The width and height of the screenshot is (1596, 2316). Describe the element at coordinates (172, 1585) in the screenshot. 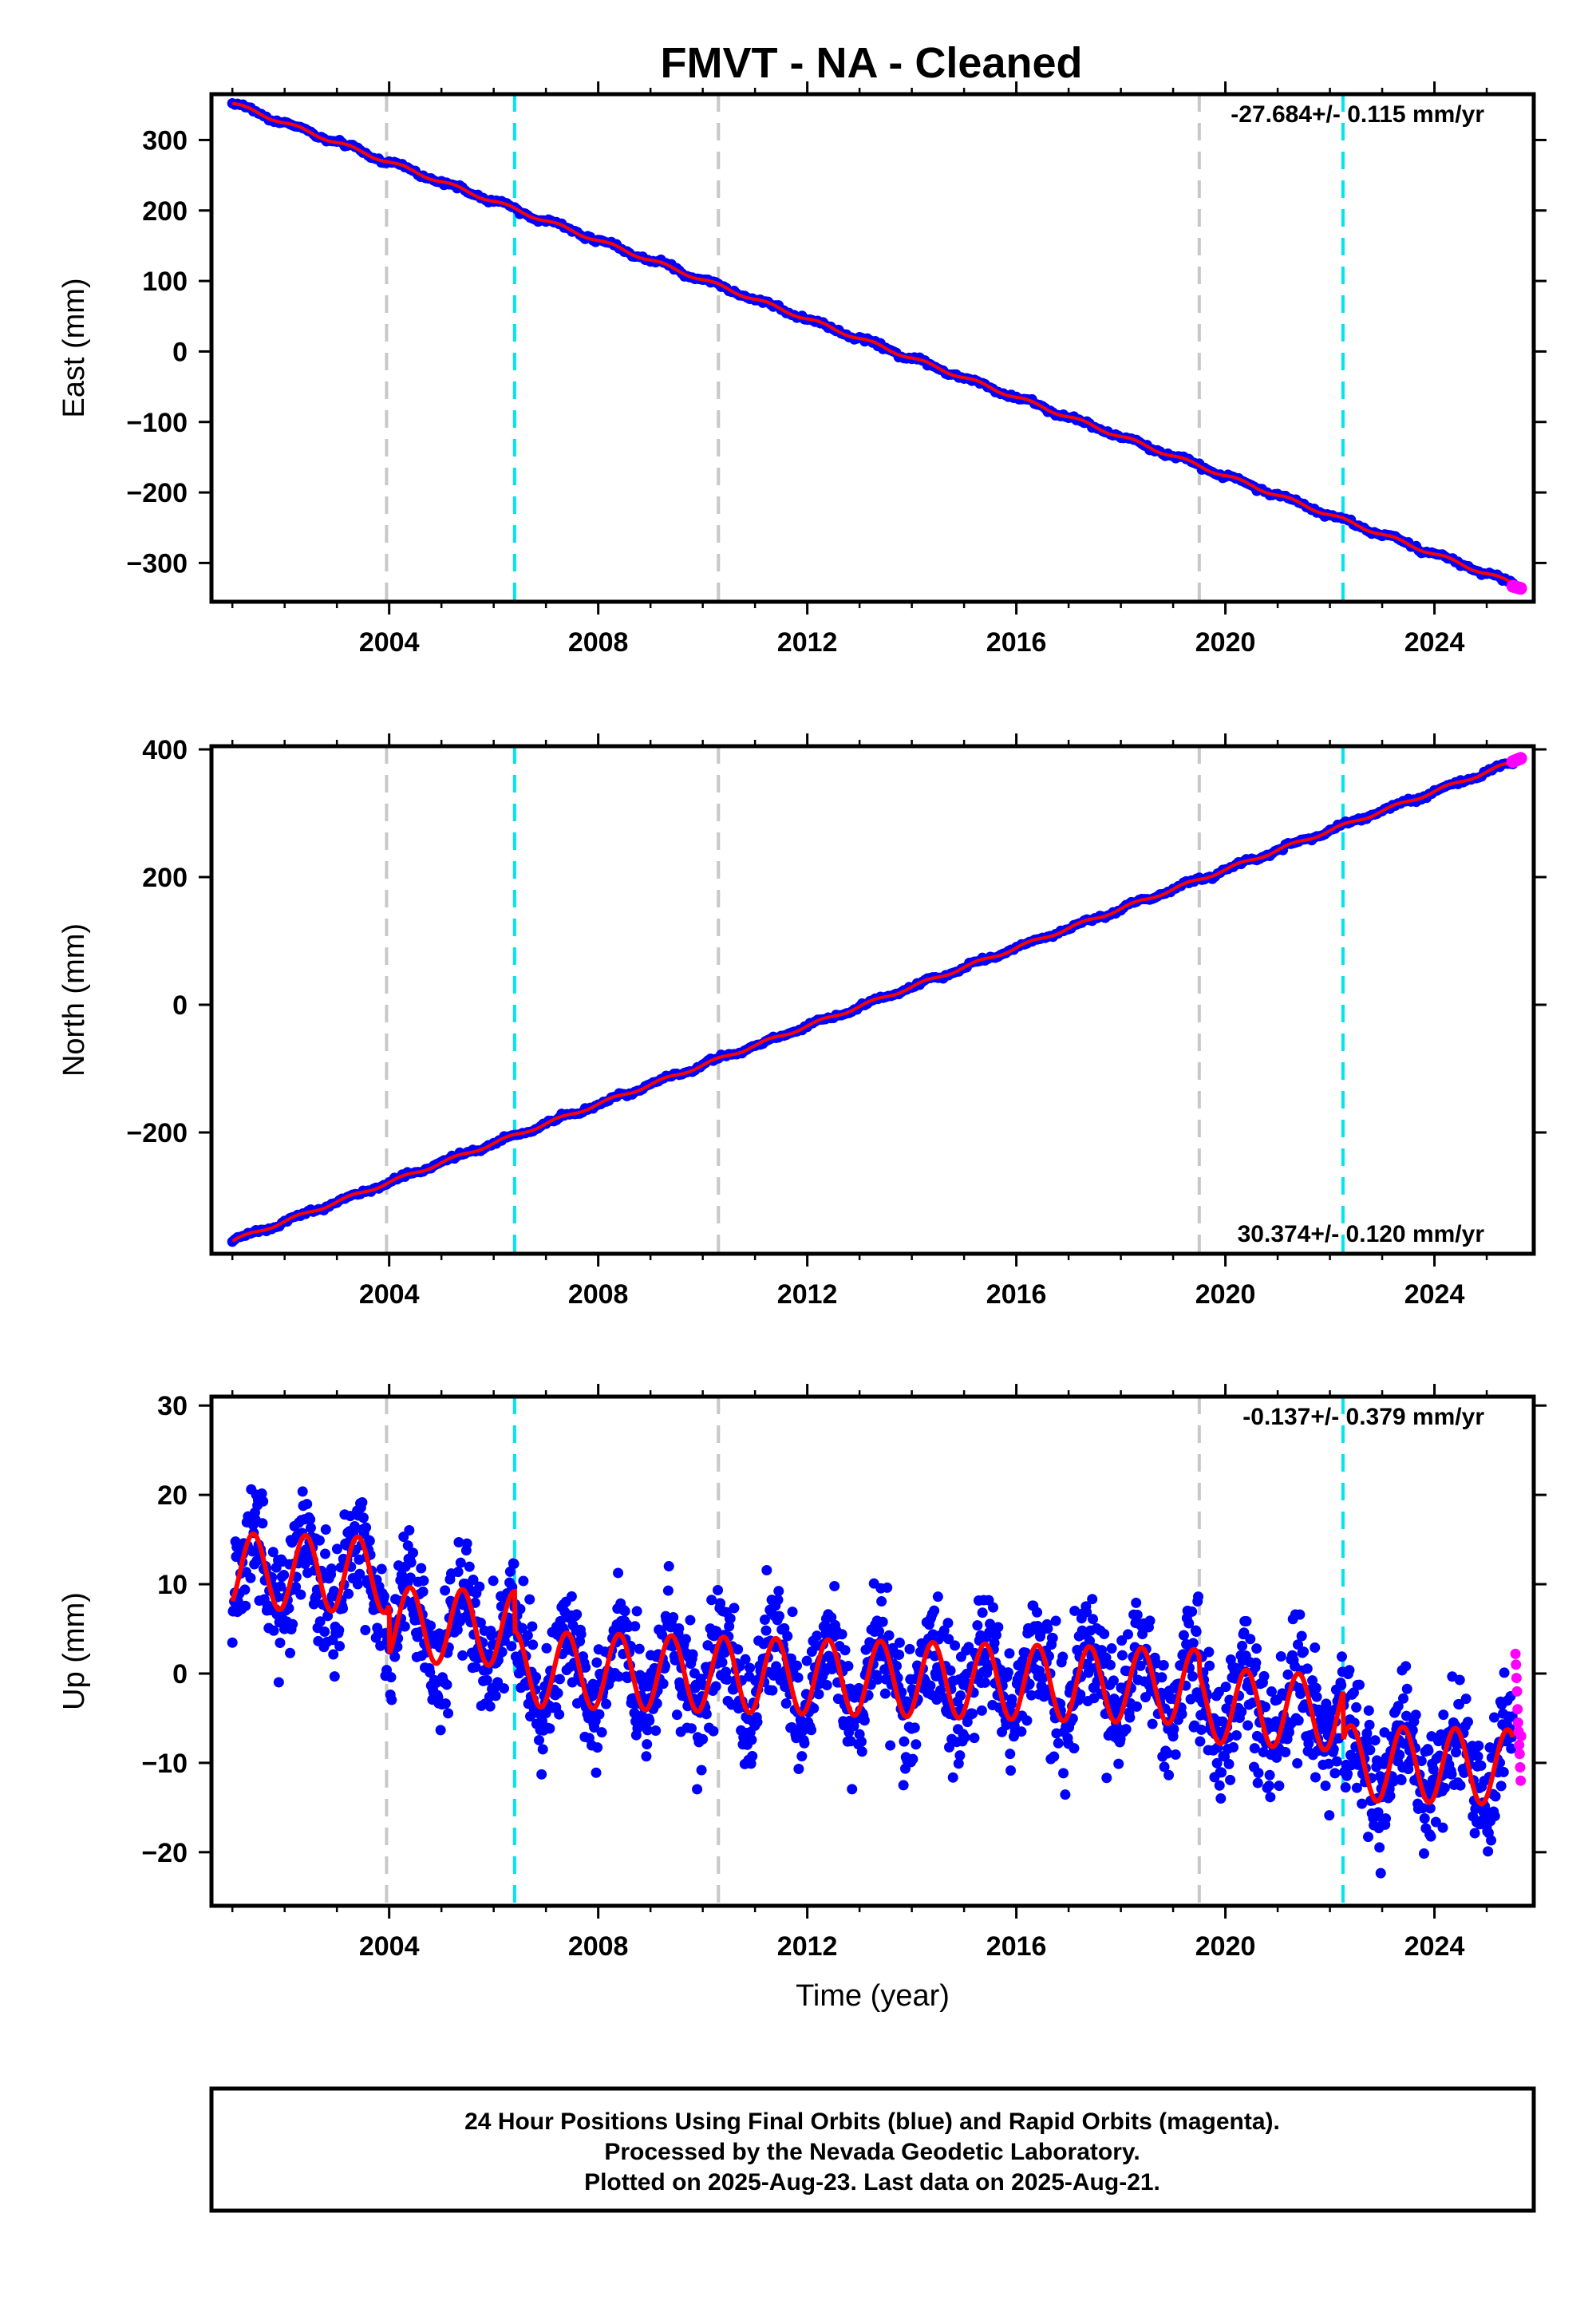

I see `y-tick-label: 10` at that location.